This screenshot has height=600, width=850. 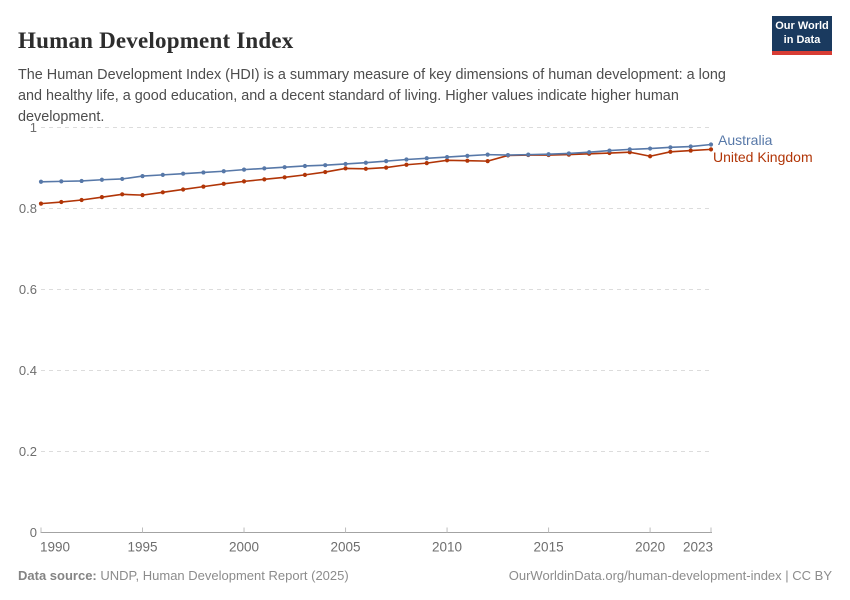 What do you see at coordinates (55, 547) in the screenshot?
I see `x-tick-label: 1990` at bounding box center [55, 547].